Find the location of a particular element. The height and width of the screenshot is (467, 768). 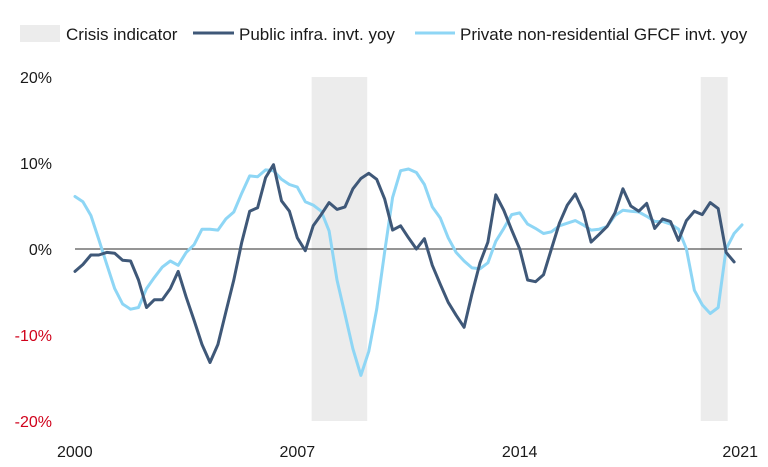

x-axis-ticks: 2000 2007 2014 2021 is located at coordinates (407, 452).